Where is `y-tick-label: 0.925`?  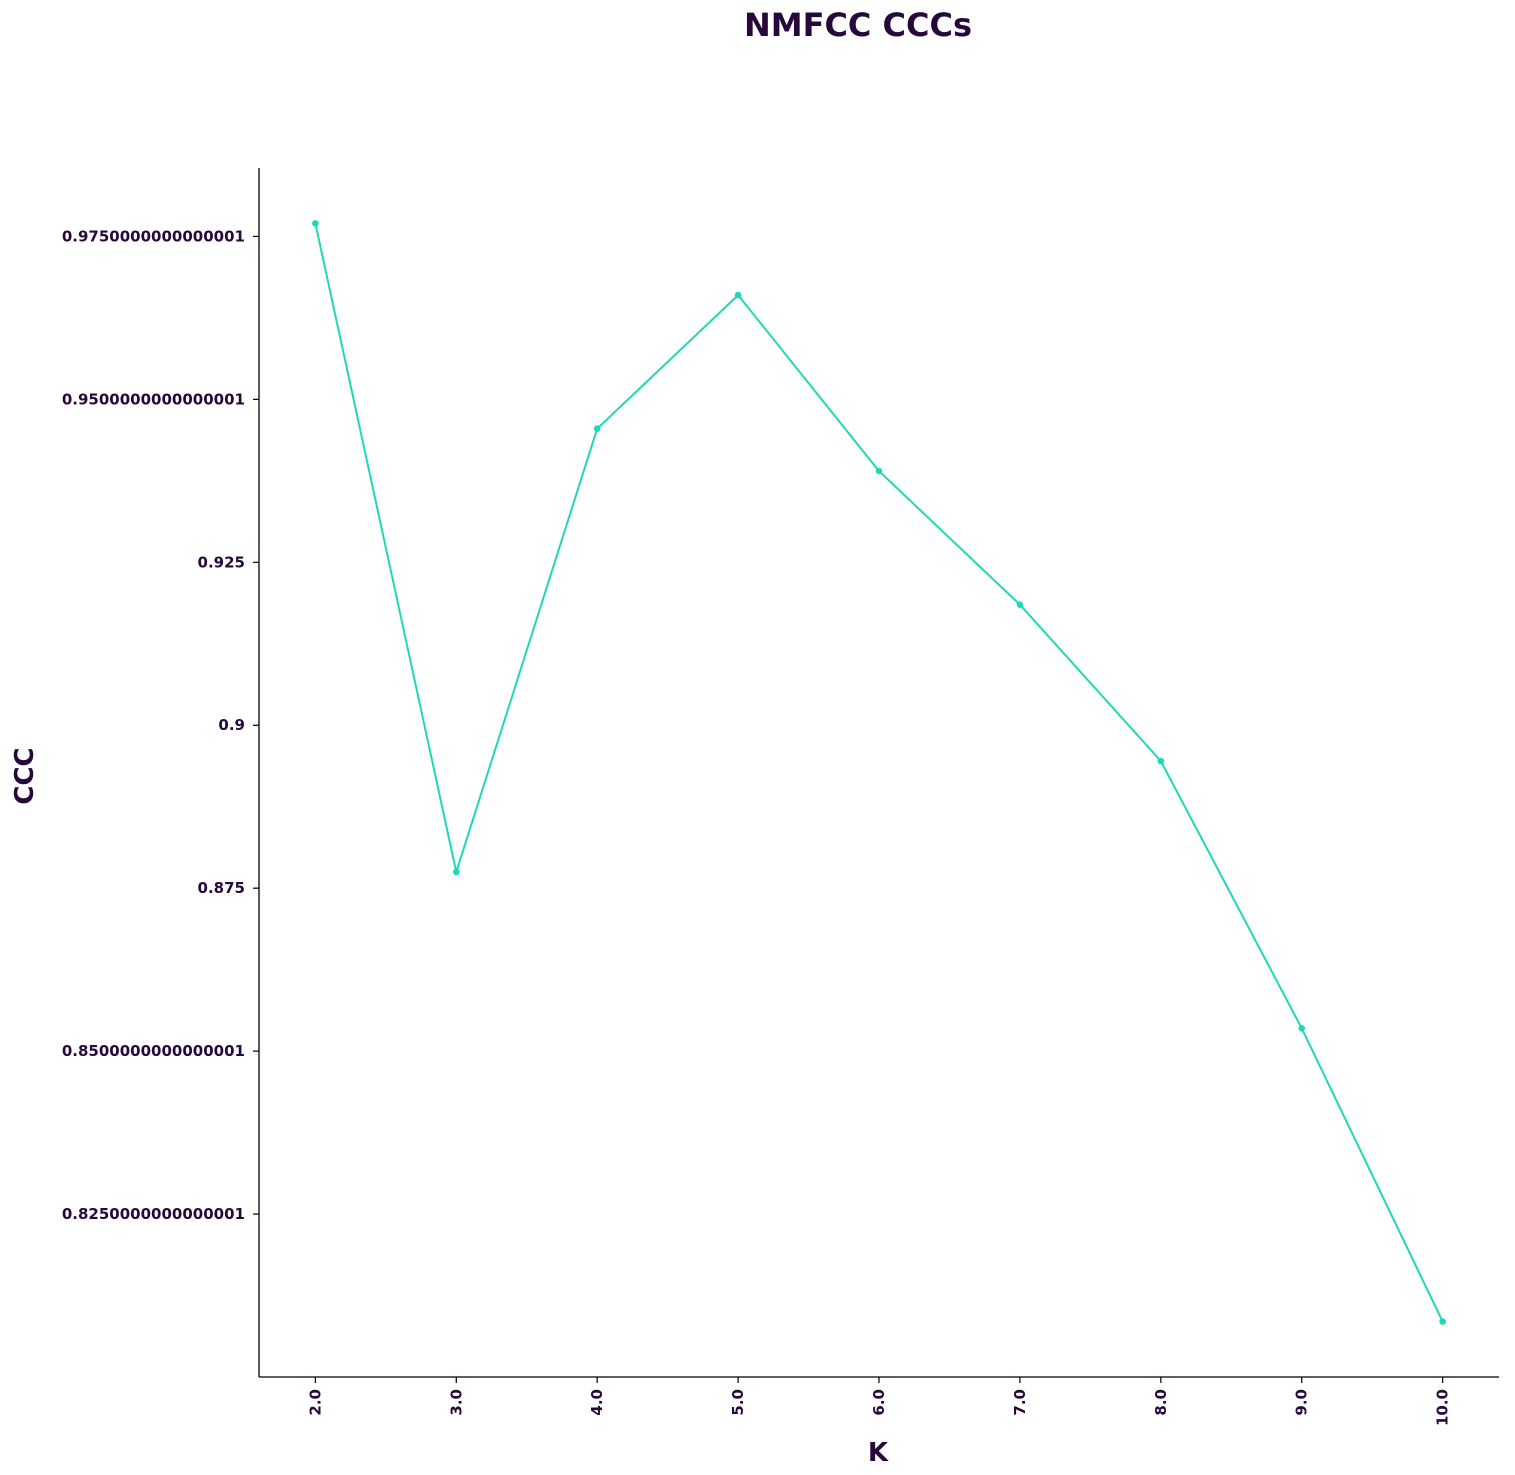
y-tick-label: 0.925 is located at coordinates (221, 562).